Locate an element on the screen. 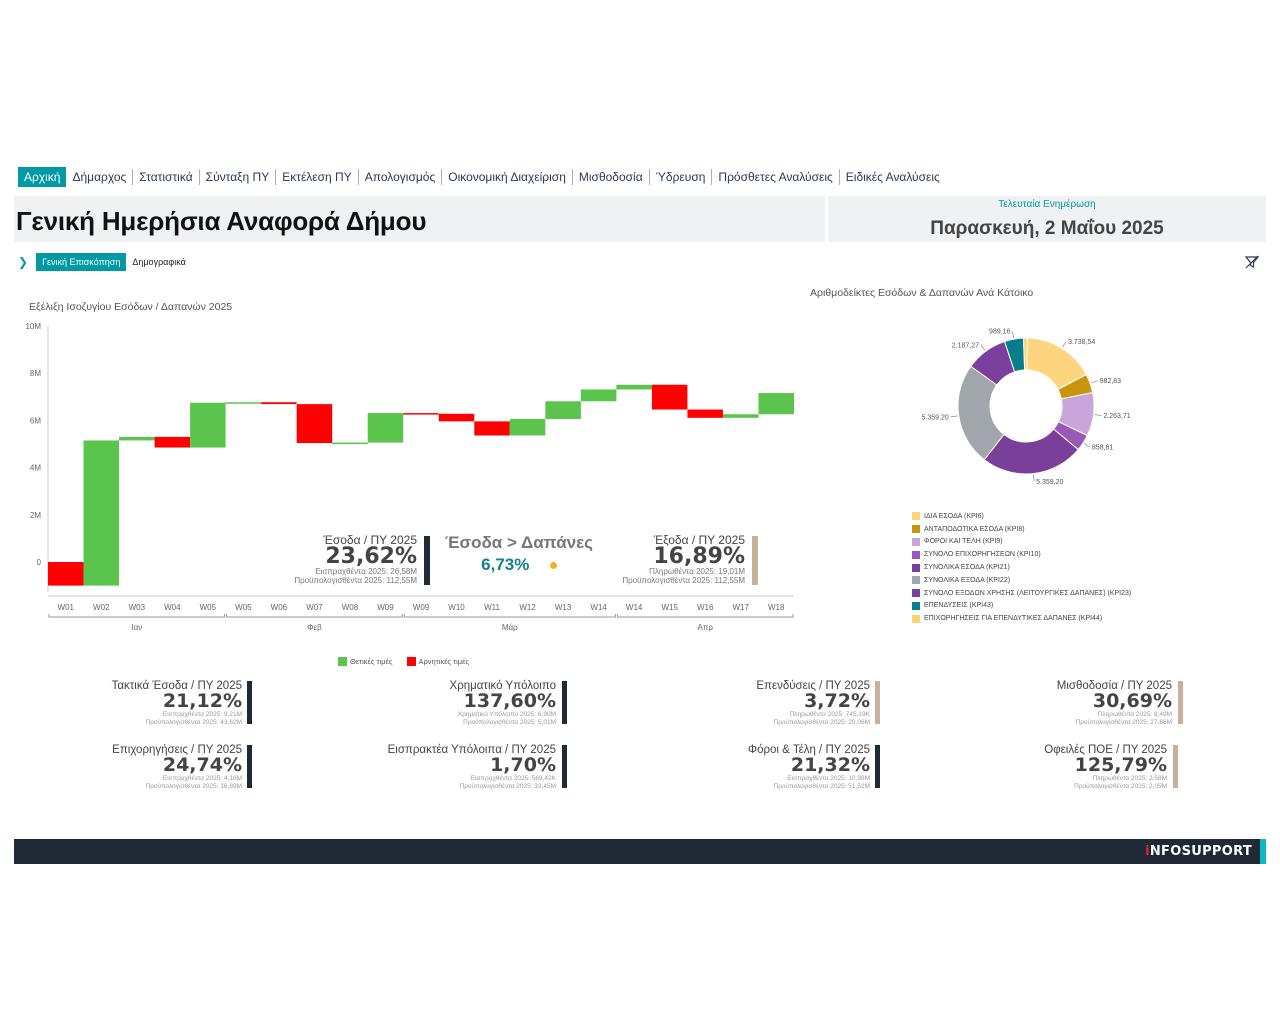 The height and width of the screenshot is (1024, 1280). kpi-expense-bar is located at coordinates (755, 560).